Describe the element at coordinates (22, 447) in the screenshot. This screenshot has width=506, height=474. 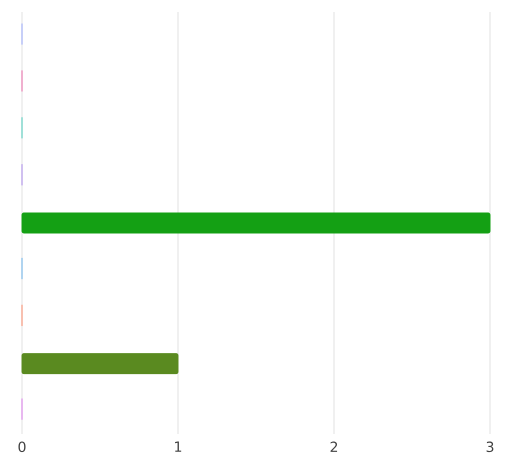
I see `x-tick-label: 0` at that location.